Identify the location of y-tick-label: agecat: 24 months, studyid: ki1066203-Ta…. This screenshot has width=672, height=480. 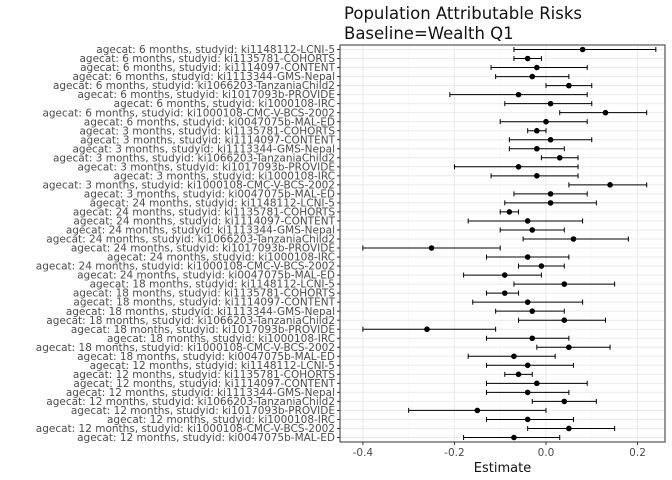
(190, 240).